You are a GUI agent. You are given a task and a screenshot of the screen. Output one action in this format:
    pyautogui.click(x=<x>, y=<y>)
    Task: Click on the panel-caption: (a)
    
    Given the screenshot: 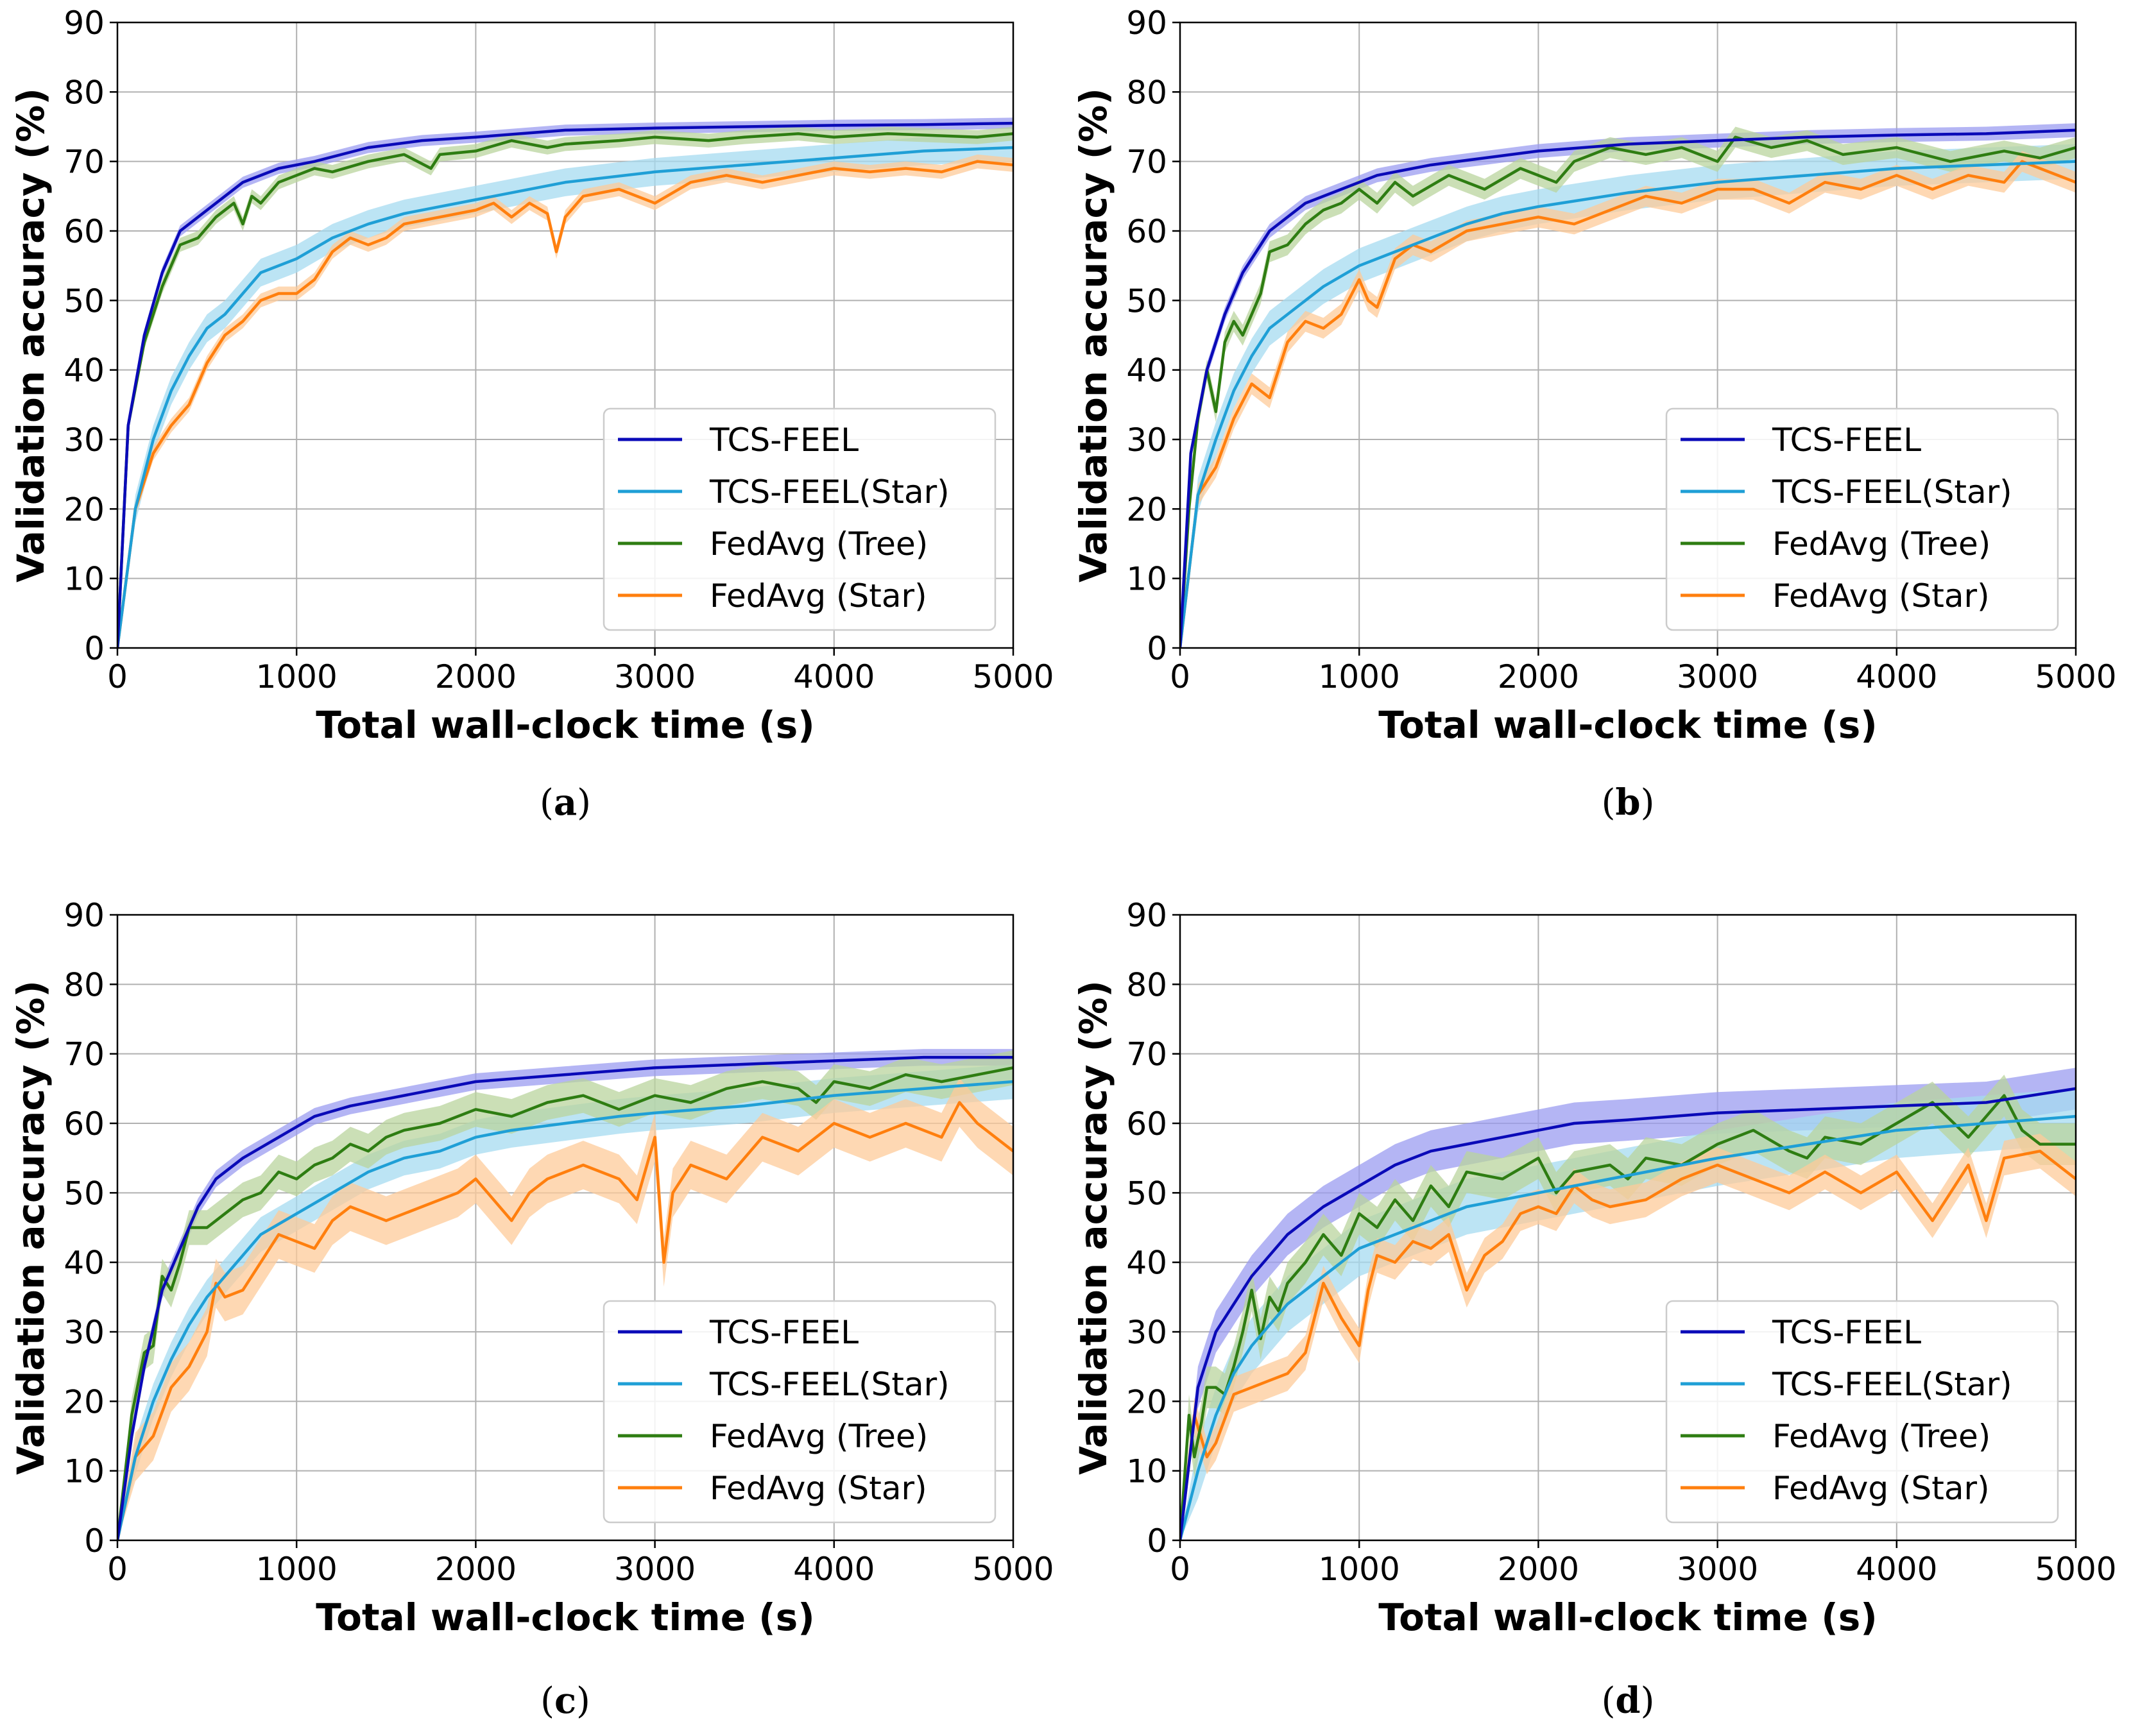 What is the action you would take?
    pyautogui.click(x=565, y=802)
    